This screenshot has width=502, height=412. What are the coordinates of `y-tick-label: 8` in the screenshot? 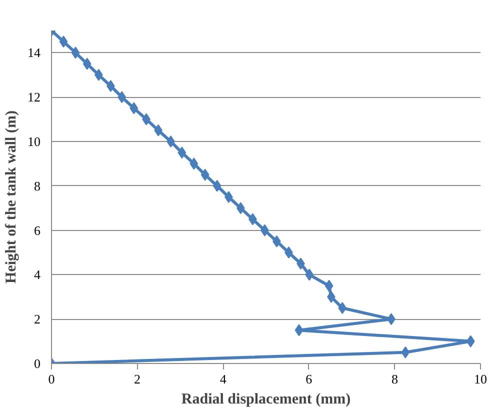 It's located at (37, 186).